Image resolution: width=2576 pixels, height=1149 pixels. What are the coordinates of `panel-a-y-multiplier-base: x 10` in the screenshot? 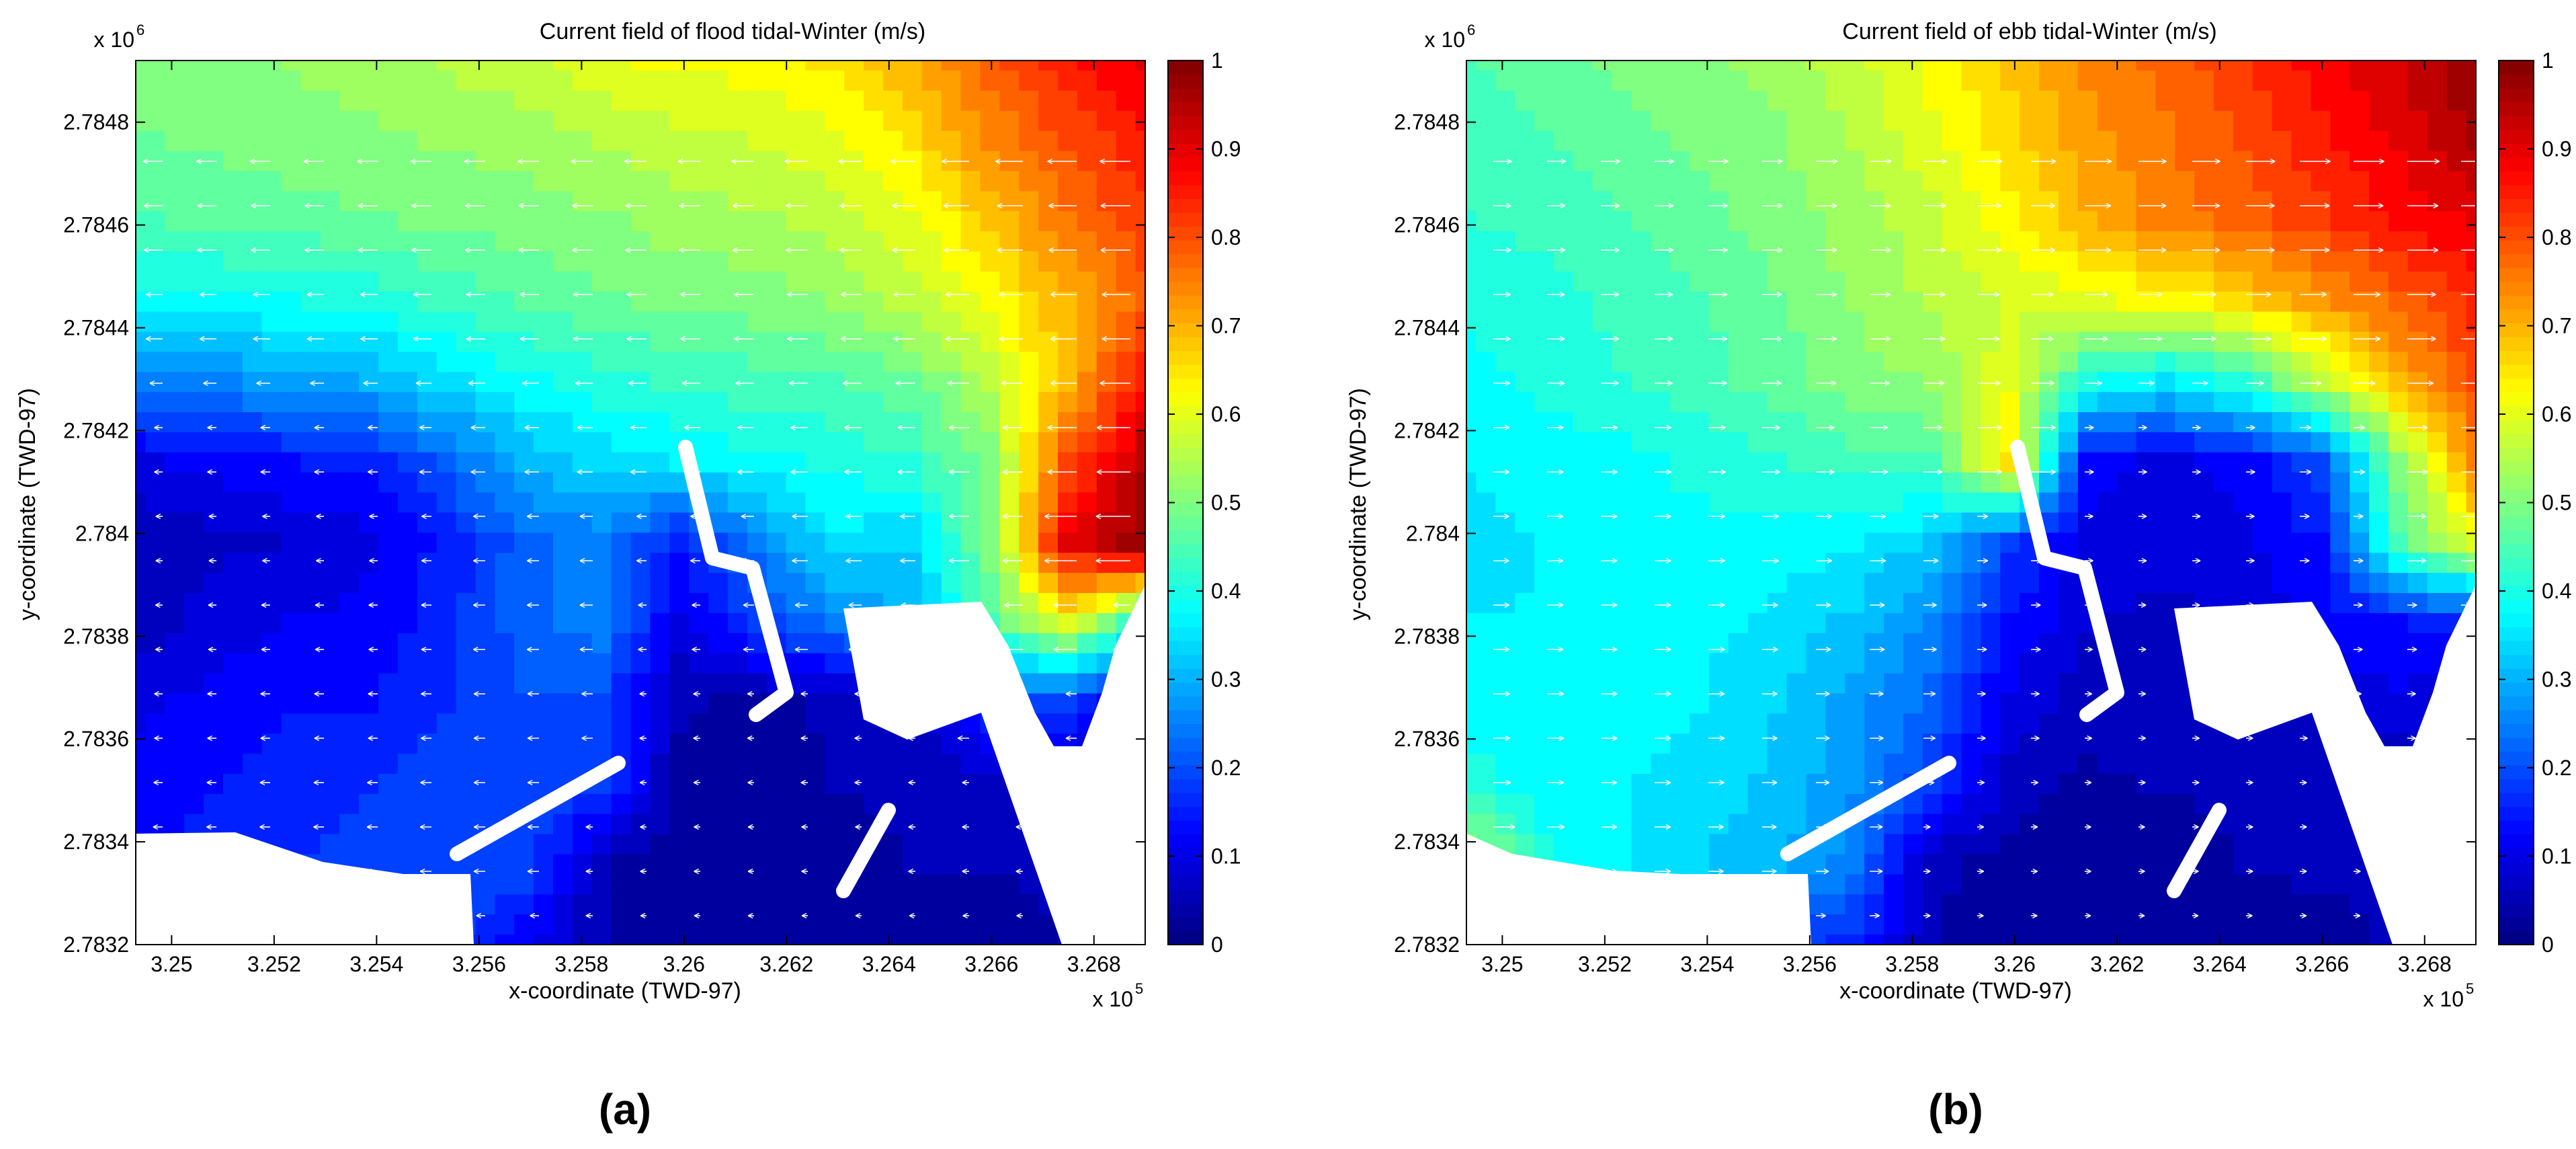 It's located at (114, 40).